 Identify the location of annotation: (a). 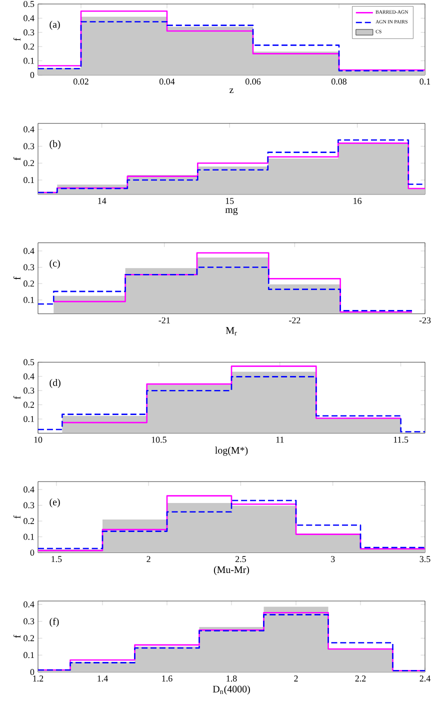
(55, 25).